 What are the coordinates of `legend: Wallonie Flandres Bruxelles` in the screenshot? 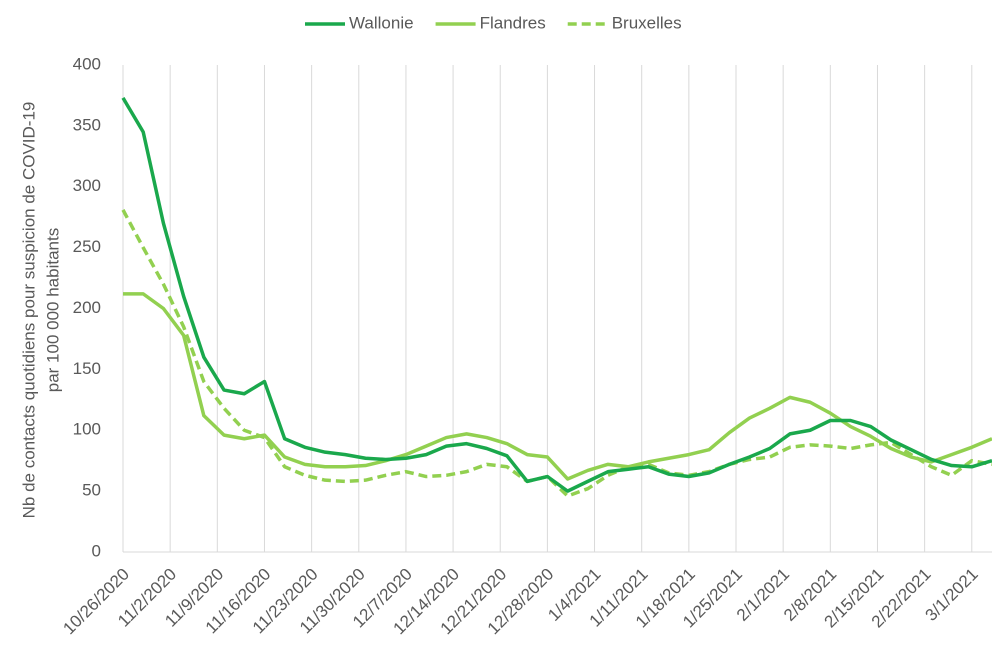 It's located at (493, 22).